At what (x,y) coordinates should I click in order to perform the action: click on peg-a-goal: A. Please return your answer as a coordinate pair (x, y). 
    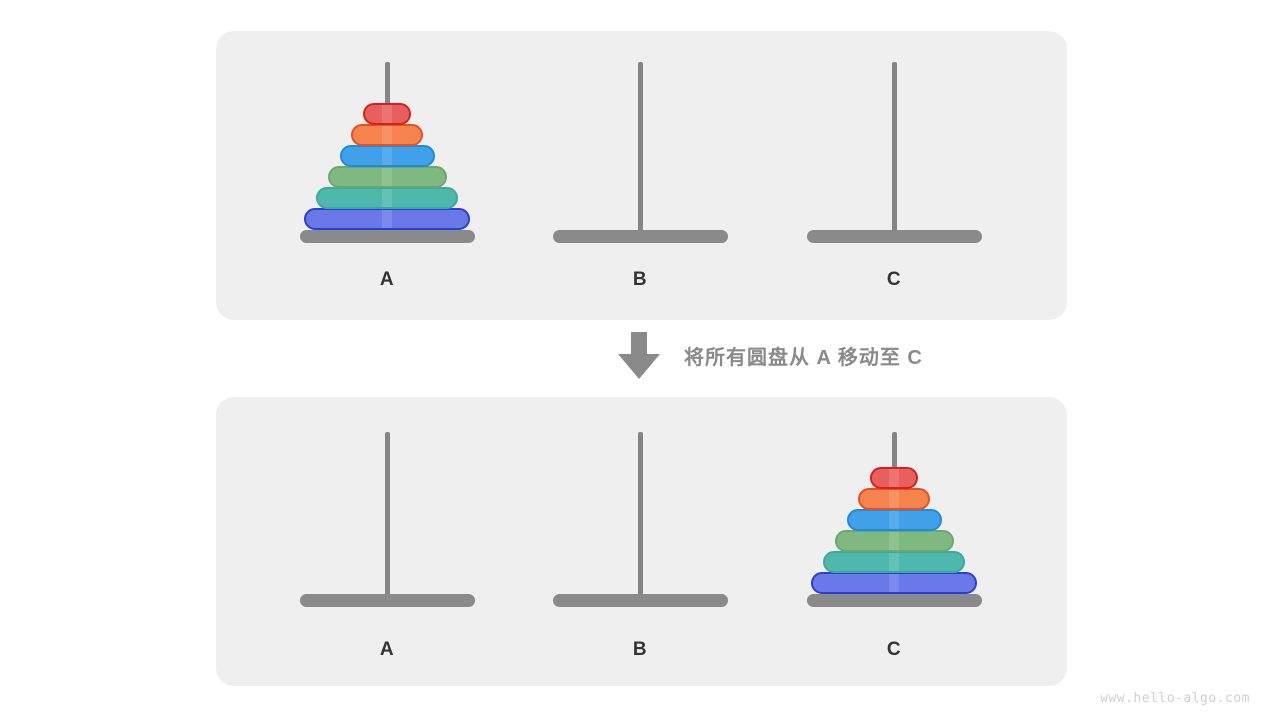
    Looking at the image, I should click on (387, 541).